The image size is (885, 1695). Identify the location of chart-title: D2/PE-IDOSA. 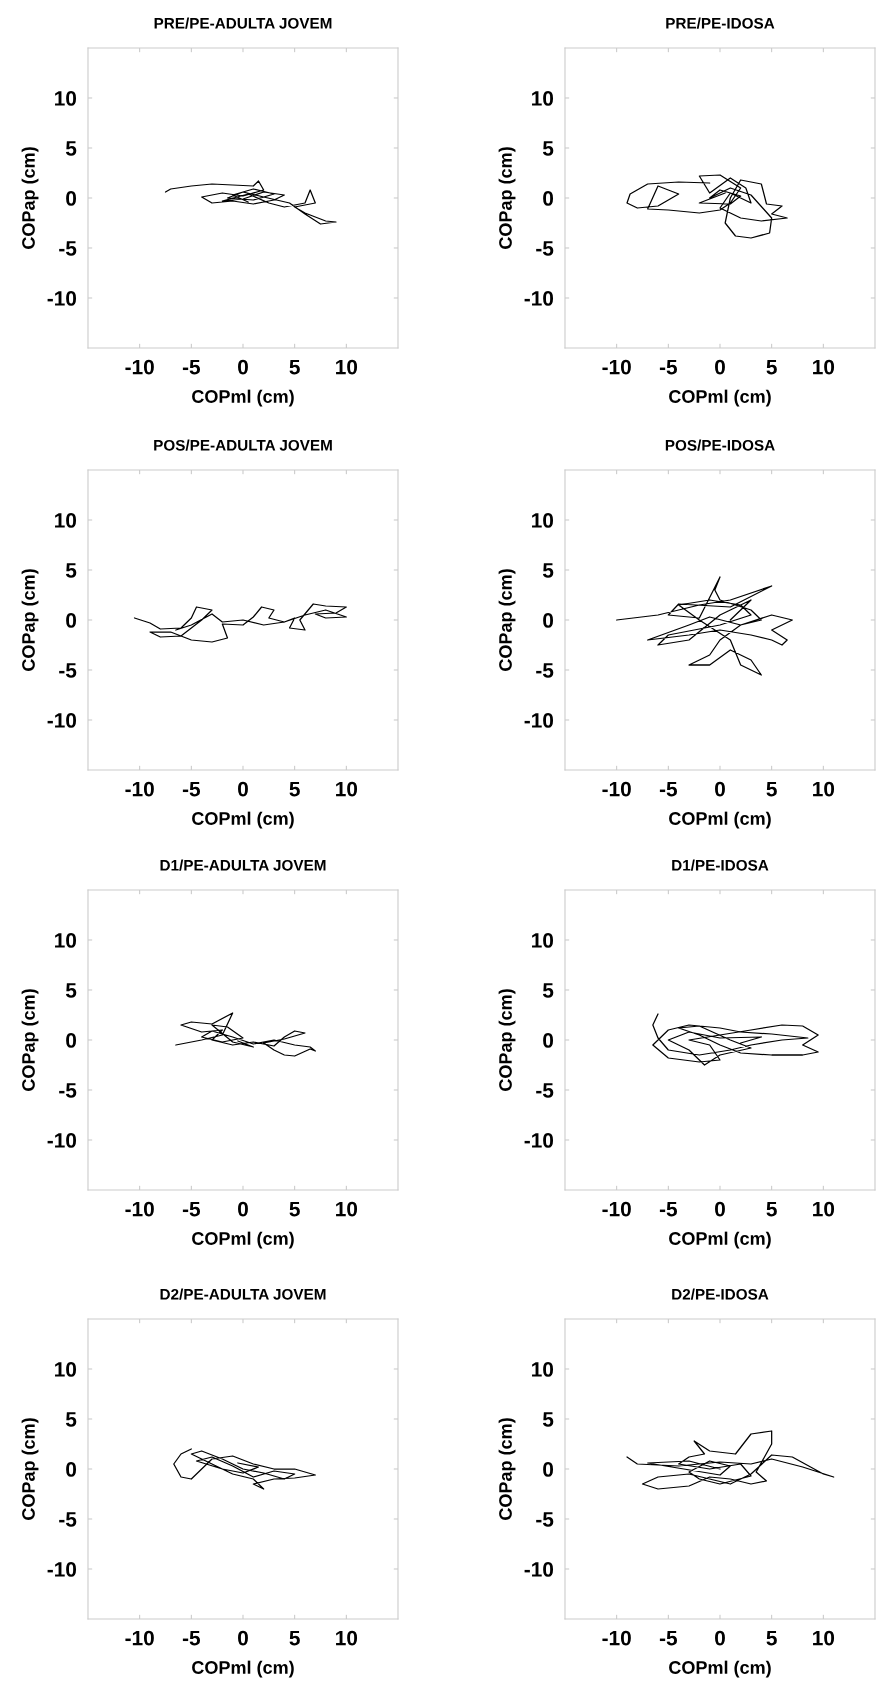
(720, 1294).